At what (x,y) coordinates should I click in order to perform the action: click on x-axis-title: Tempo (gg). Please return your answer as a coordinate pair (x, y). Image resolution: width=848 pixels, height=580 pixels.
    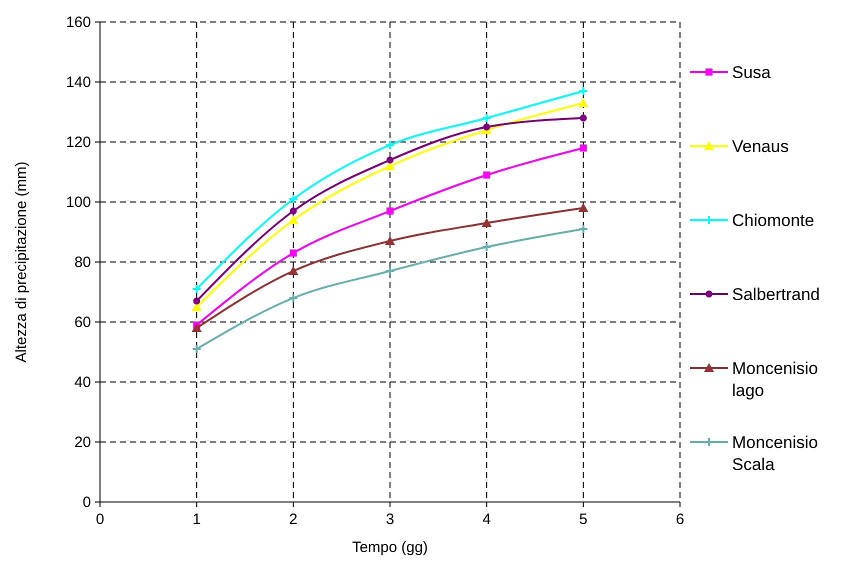
    Looking at the image, I should click on (390, 547).